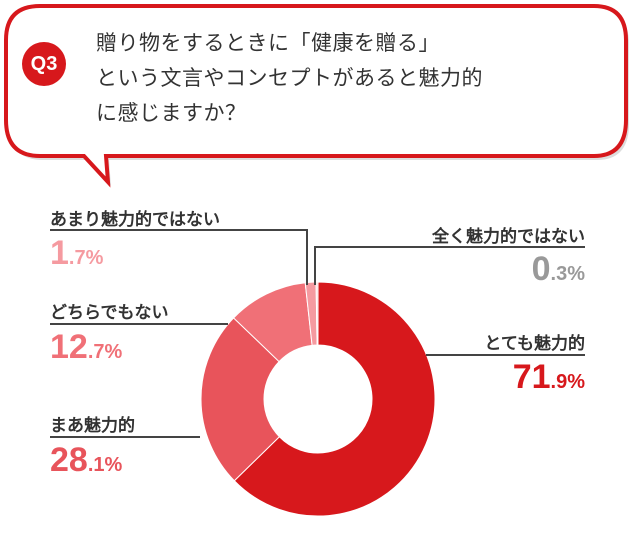  What do you see at coordinates (109, 313) in the screenshot?
I see `label-category: どちらでもない` at bounding box center [109, 313].